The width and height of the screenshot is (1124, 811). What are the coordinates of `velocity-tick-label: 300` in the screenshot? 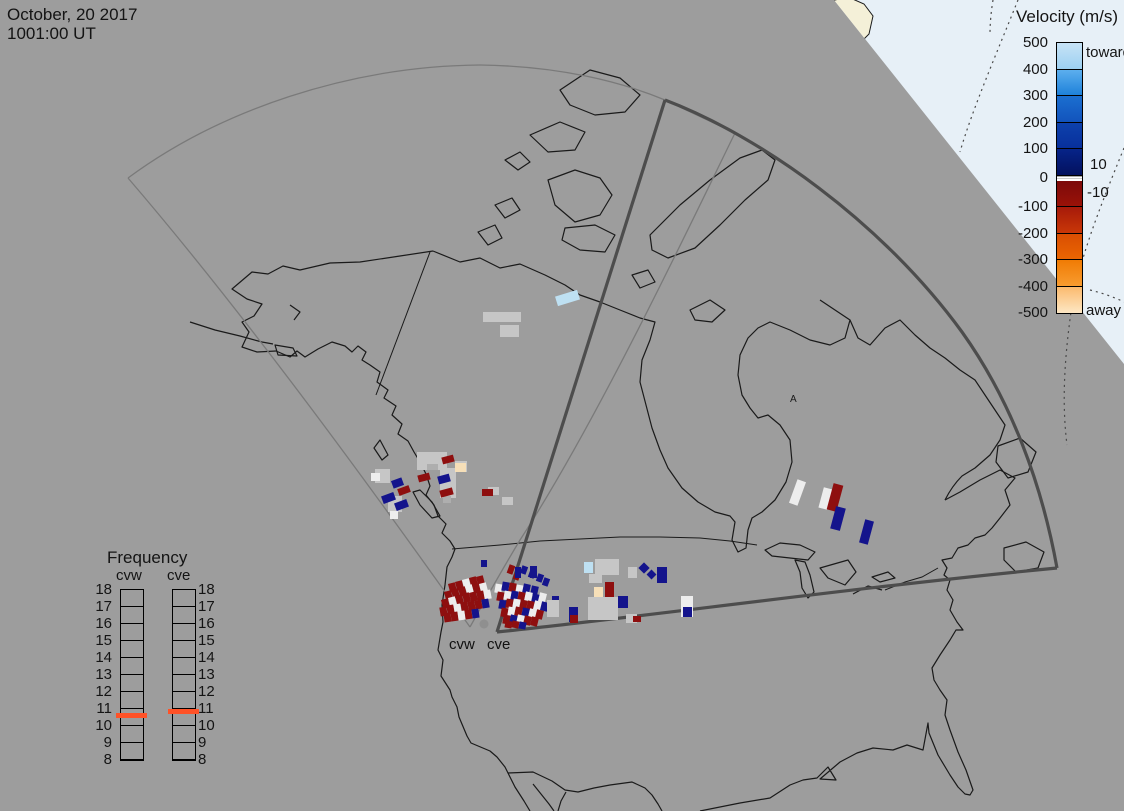 It's located at (1035, 95).